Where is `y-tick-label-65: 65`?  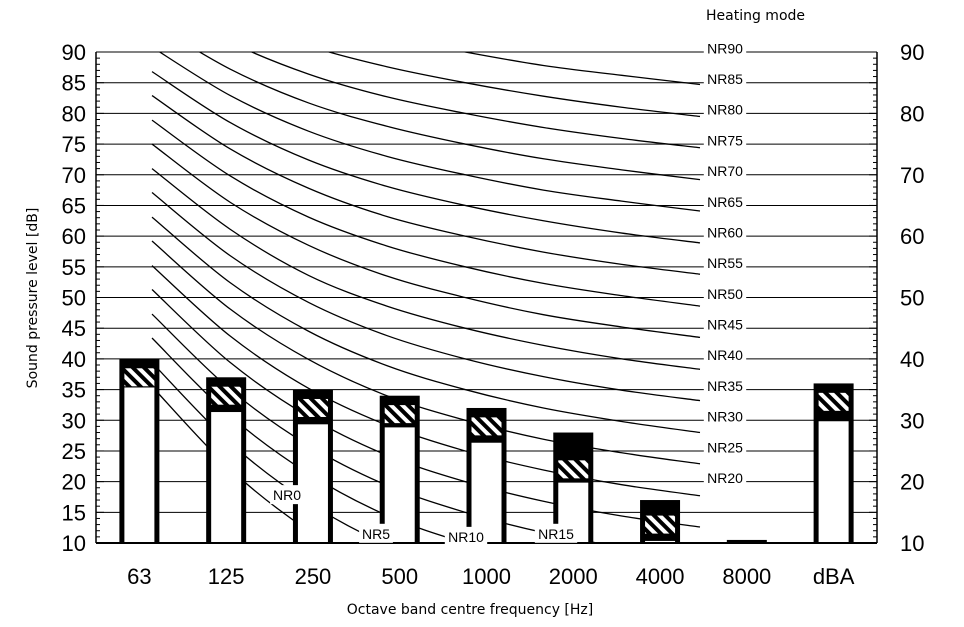
y-tick-label-65: 65 is located at coordinates (74, 205).